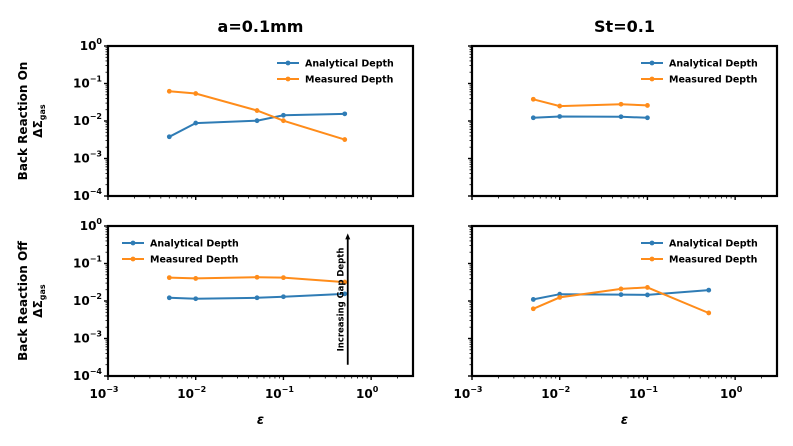 Image resolution: width=793 pixels, height=446 pixels. What do you see at coordinates (348, 236) in the screenshot?
I see `annotation-arrowhead` at bounding box center [348, 236].